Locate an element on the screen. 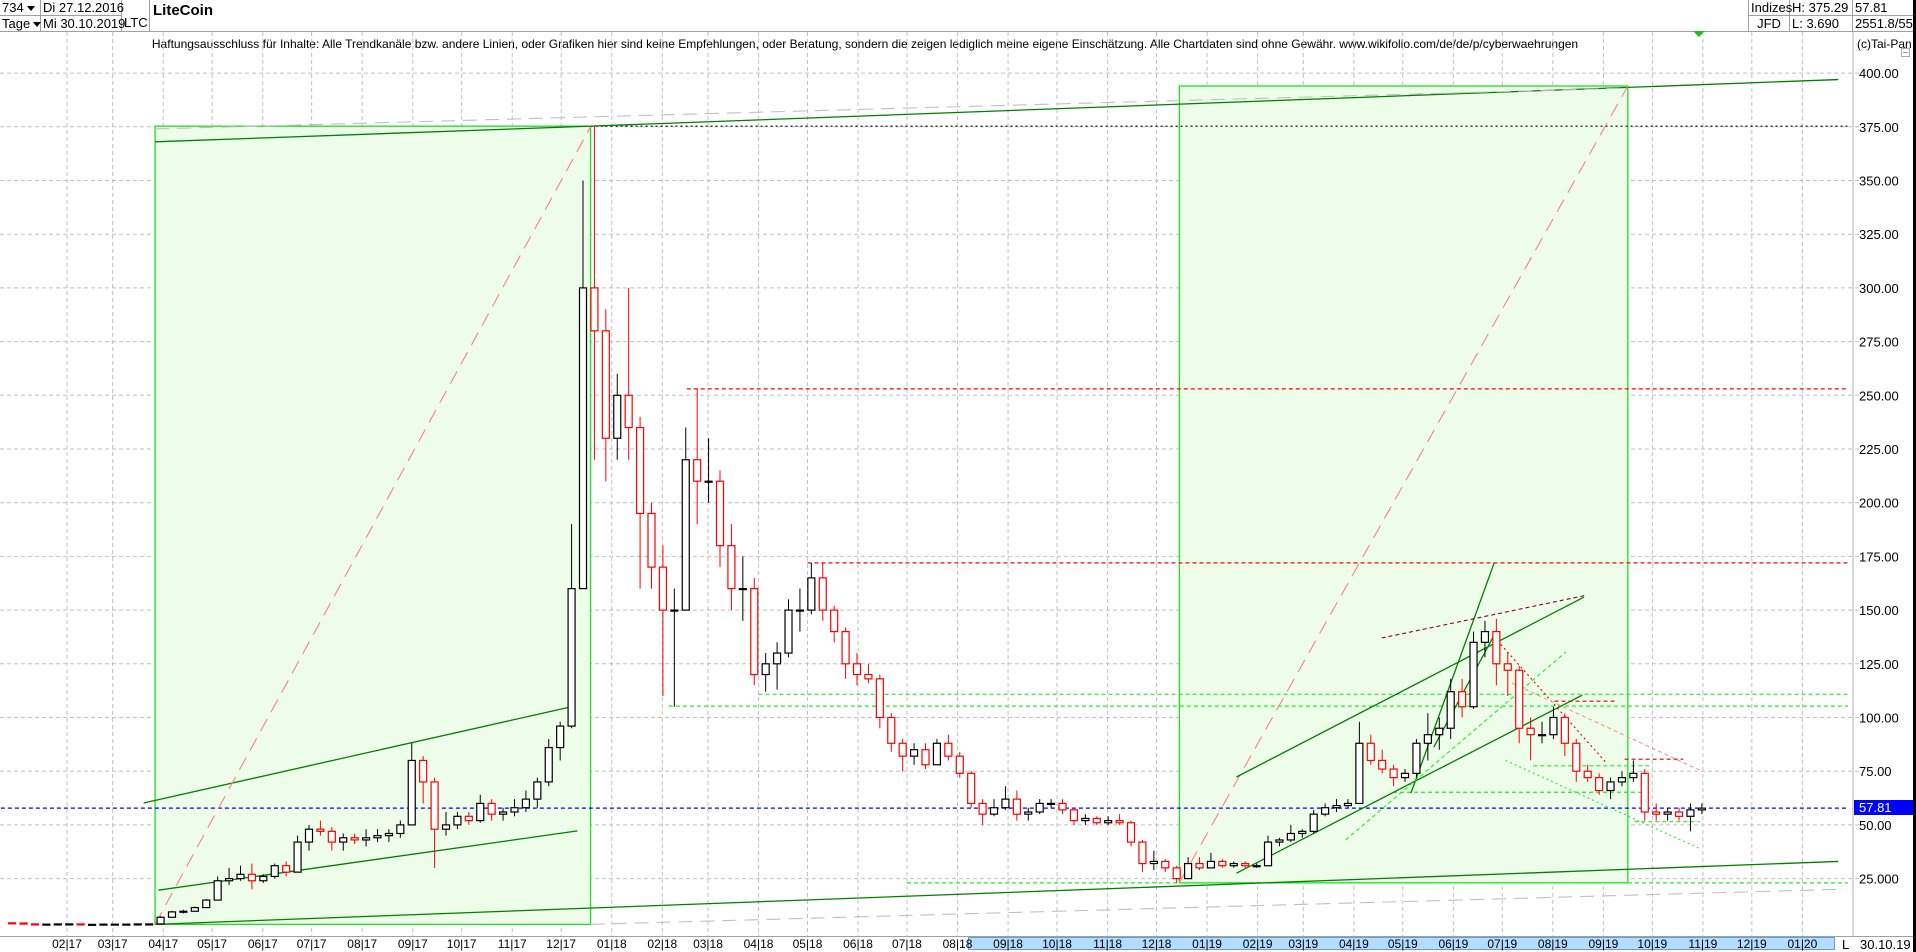  date-tick-label: 01|18 is located at coordinates (612, 944).